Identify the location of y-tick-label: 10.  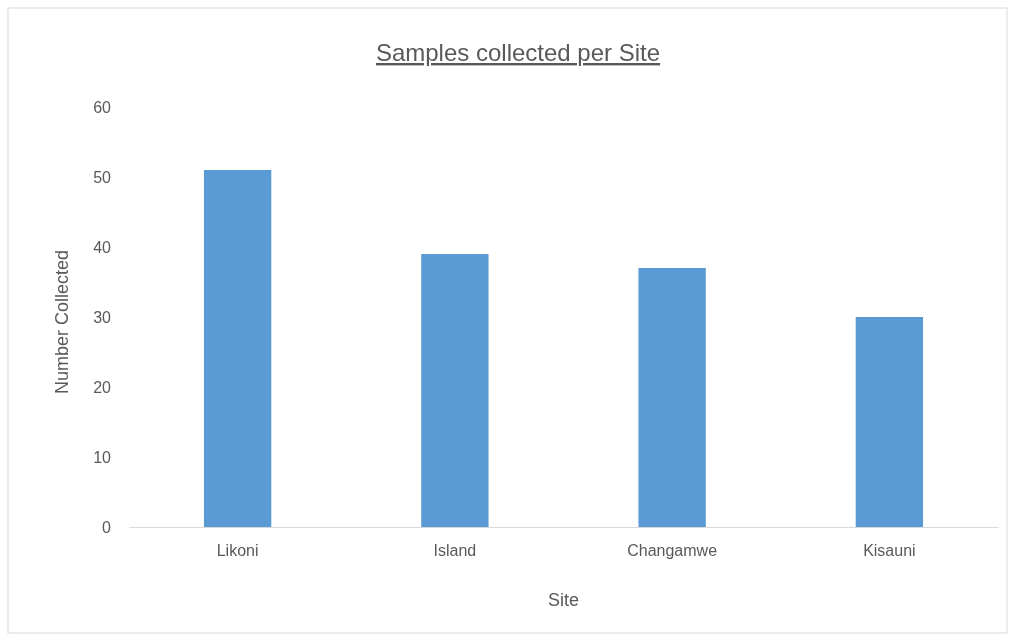
(102, 457).